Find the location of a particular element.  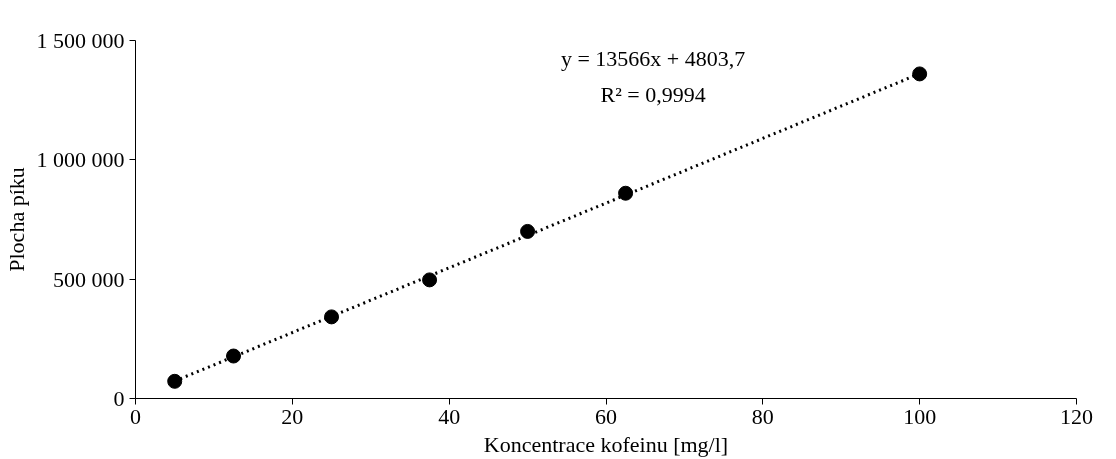

x-tick-label: 20 is located at coordinates (292, 416).